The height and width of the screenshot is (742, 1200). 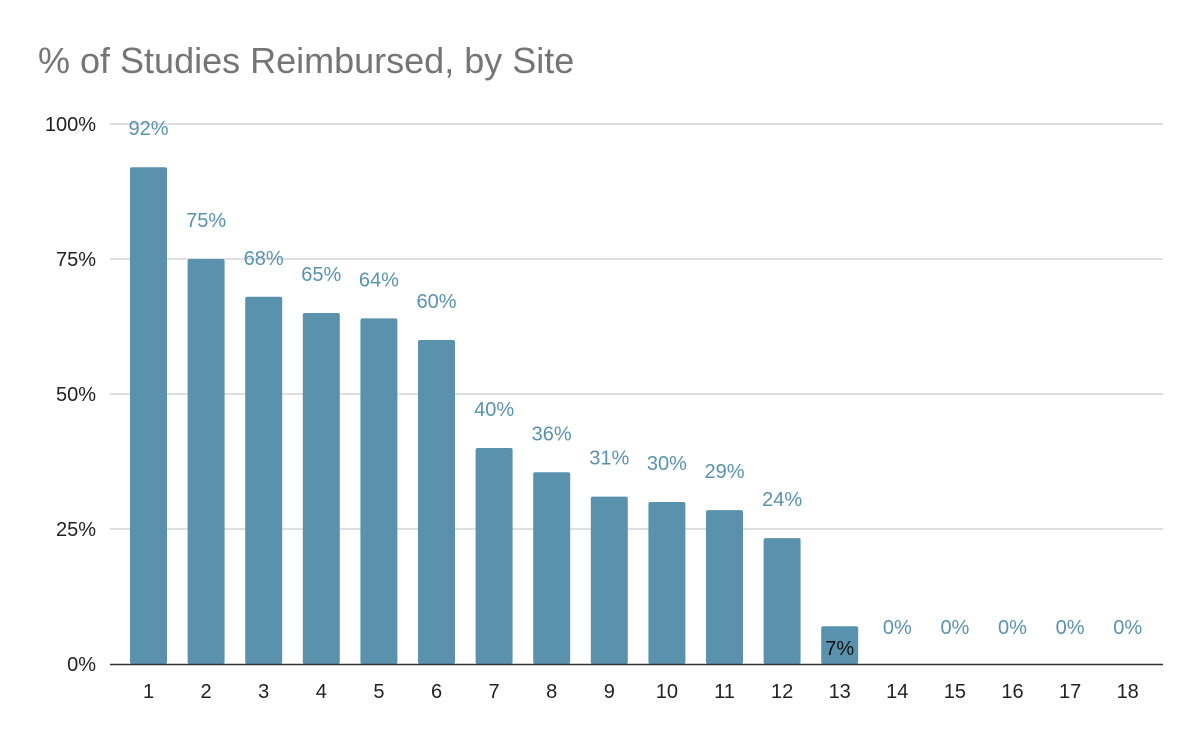 I want to click on x-tick-label: 18, so click(x=1128, y=692).